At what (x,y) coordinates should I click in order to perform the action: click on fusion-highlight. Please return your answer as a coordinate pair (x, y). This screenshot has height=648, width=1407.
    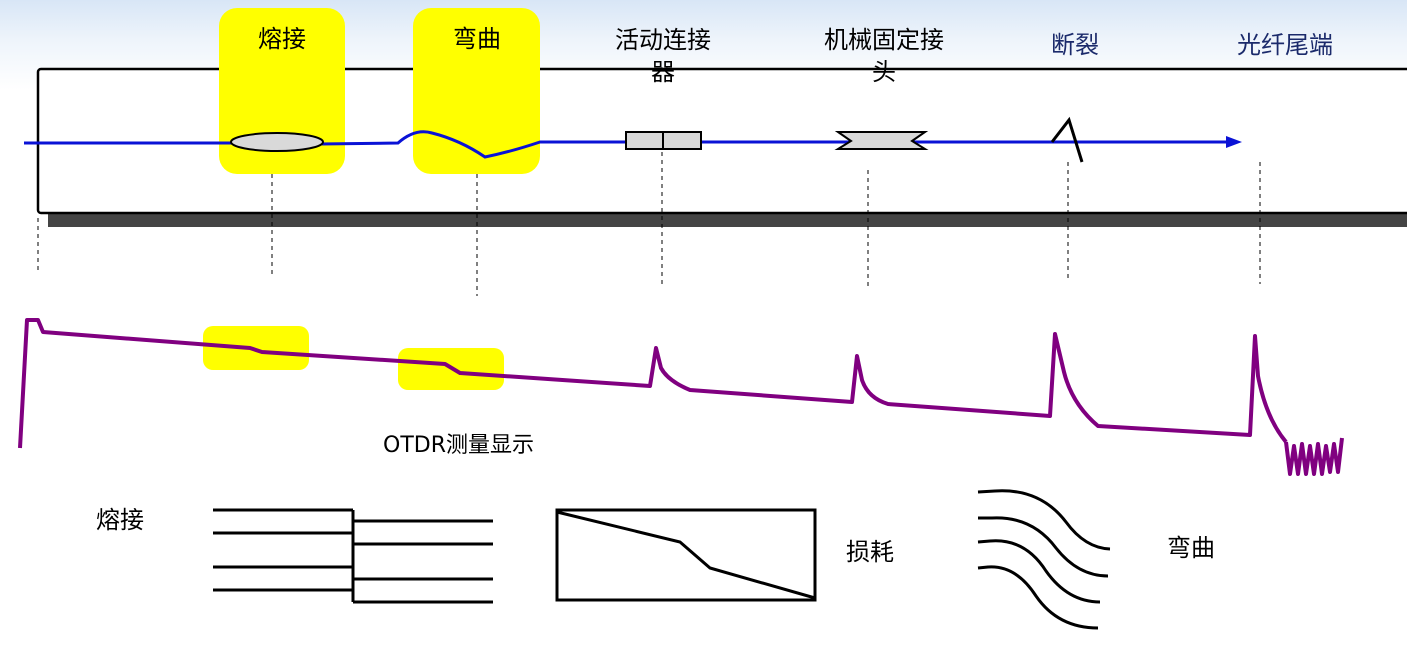
    Looking at the image, I should click on (282, 91).